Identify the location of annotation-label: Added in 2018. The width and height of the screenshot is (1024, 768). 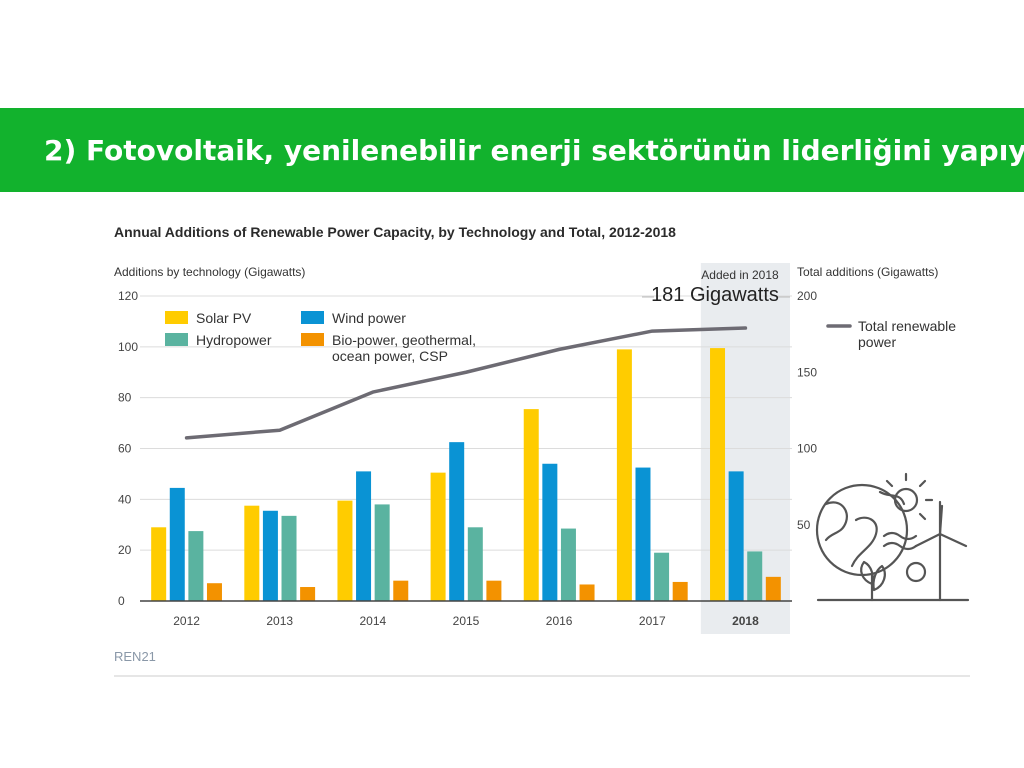
(740, 275).